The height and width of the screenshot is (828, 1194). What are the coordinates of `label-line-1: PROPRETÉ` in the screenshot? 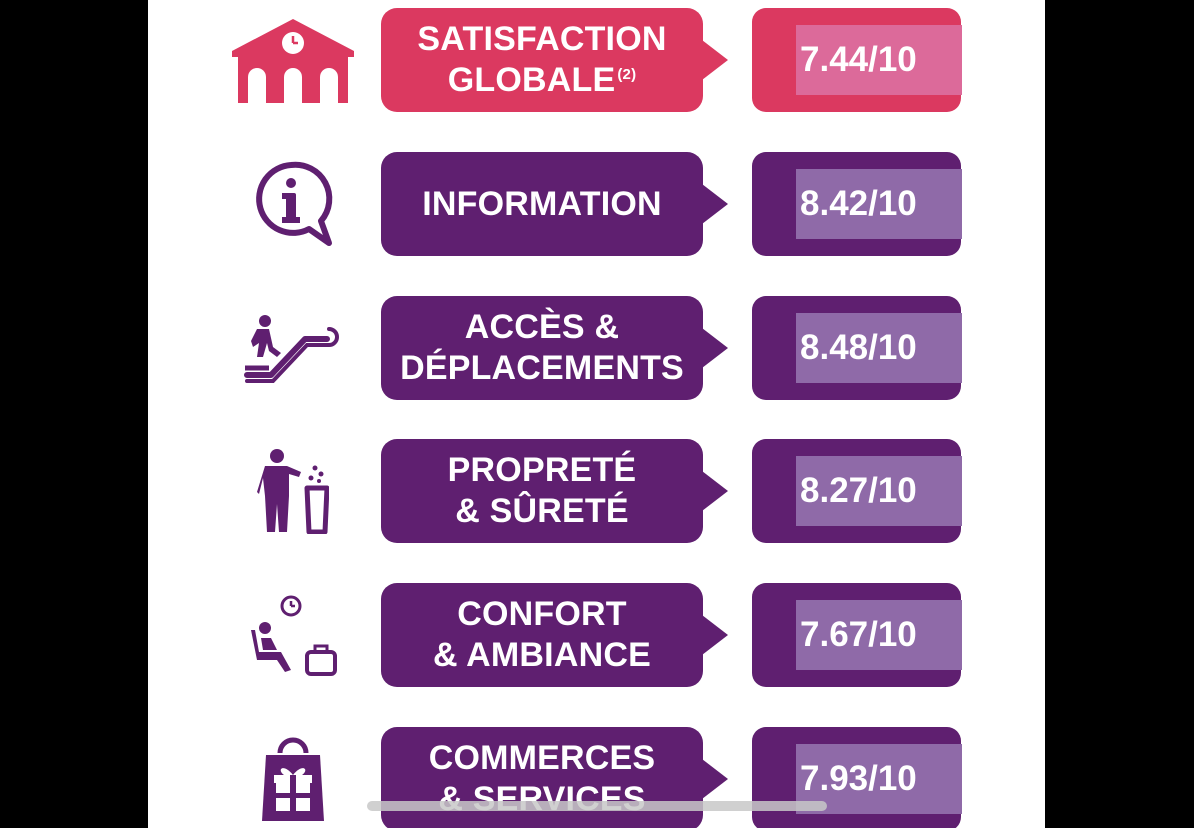 It's located at (542, 470).